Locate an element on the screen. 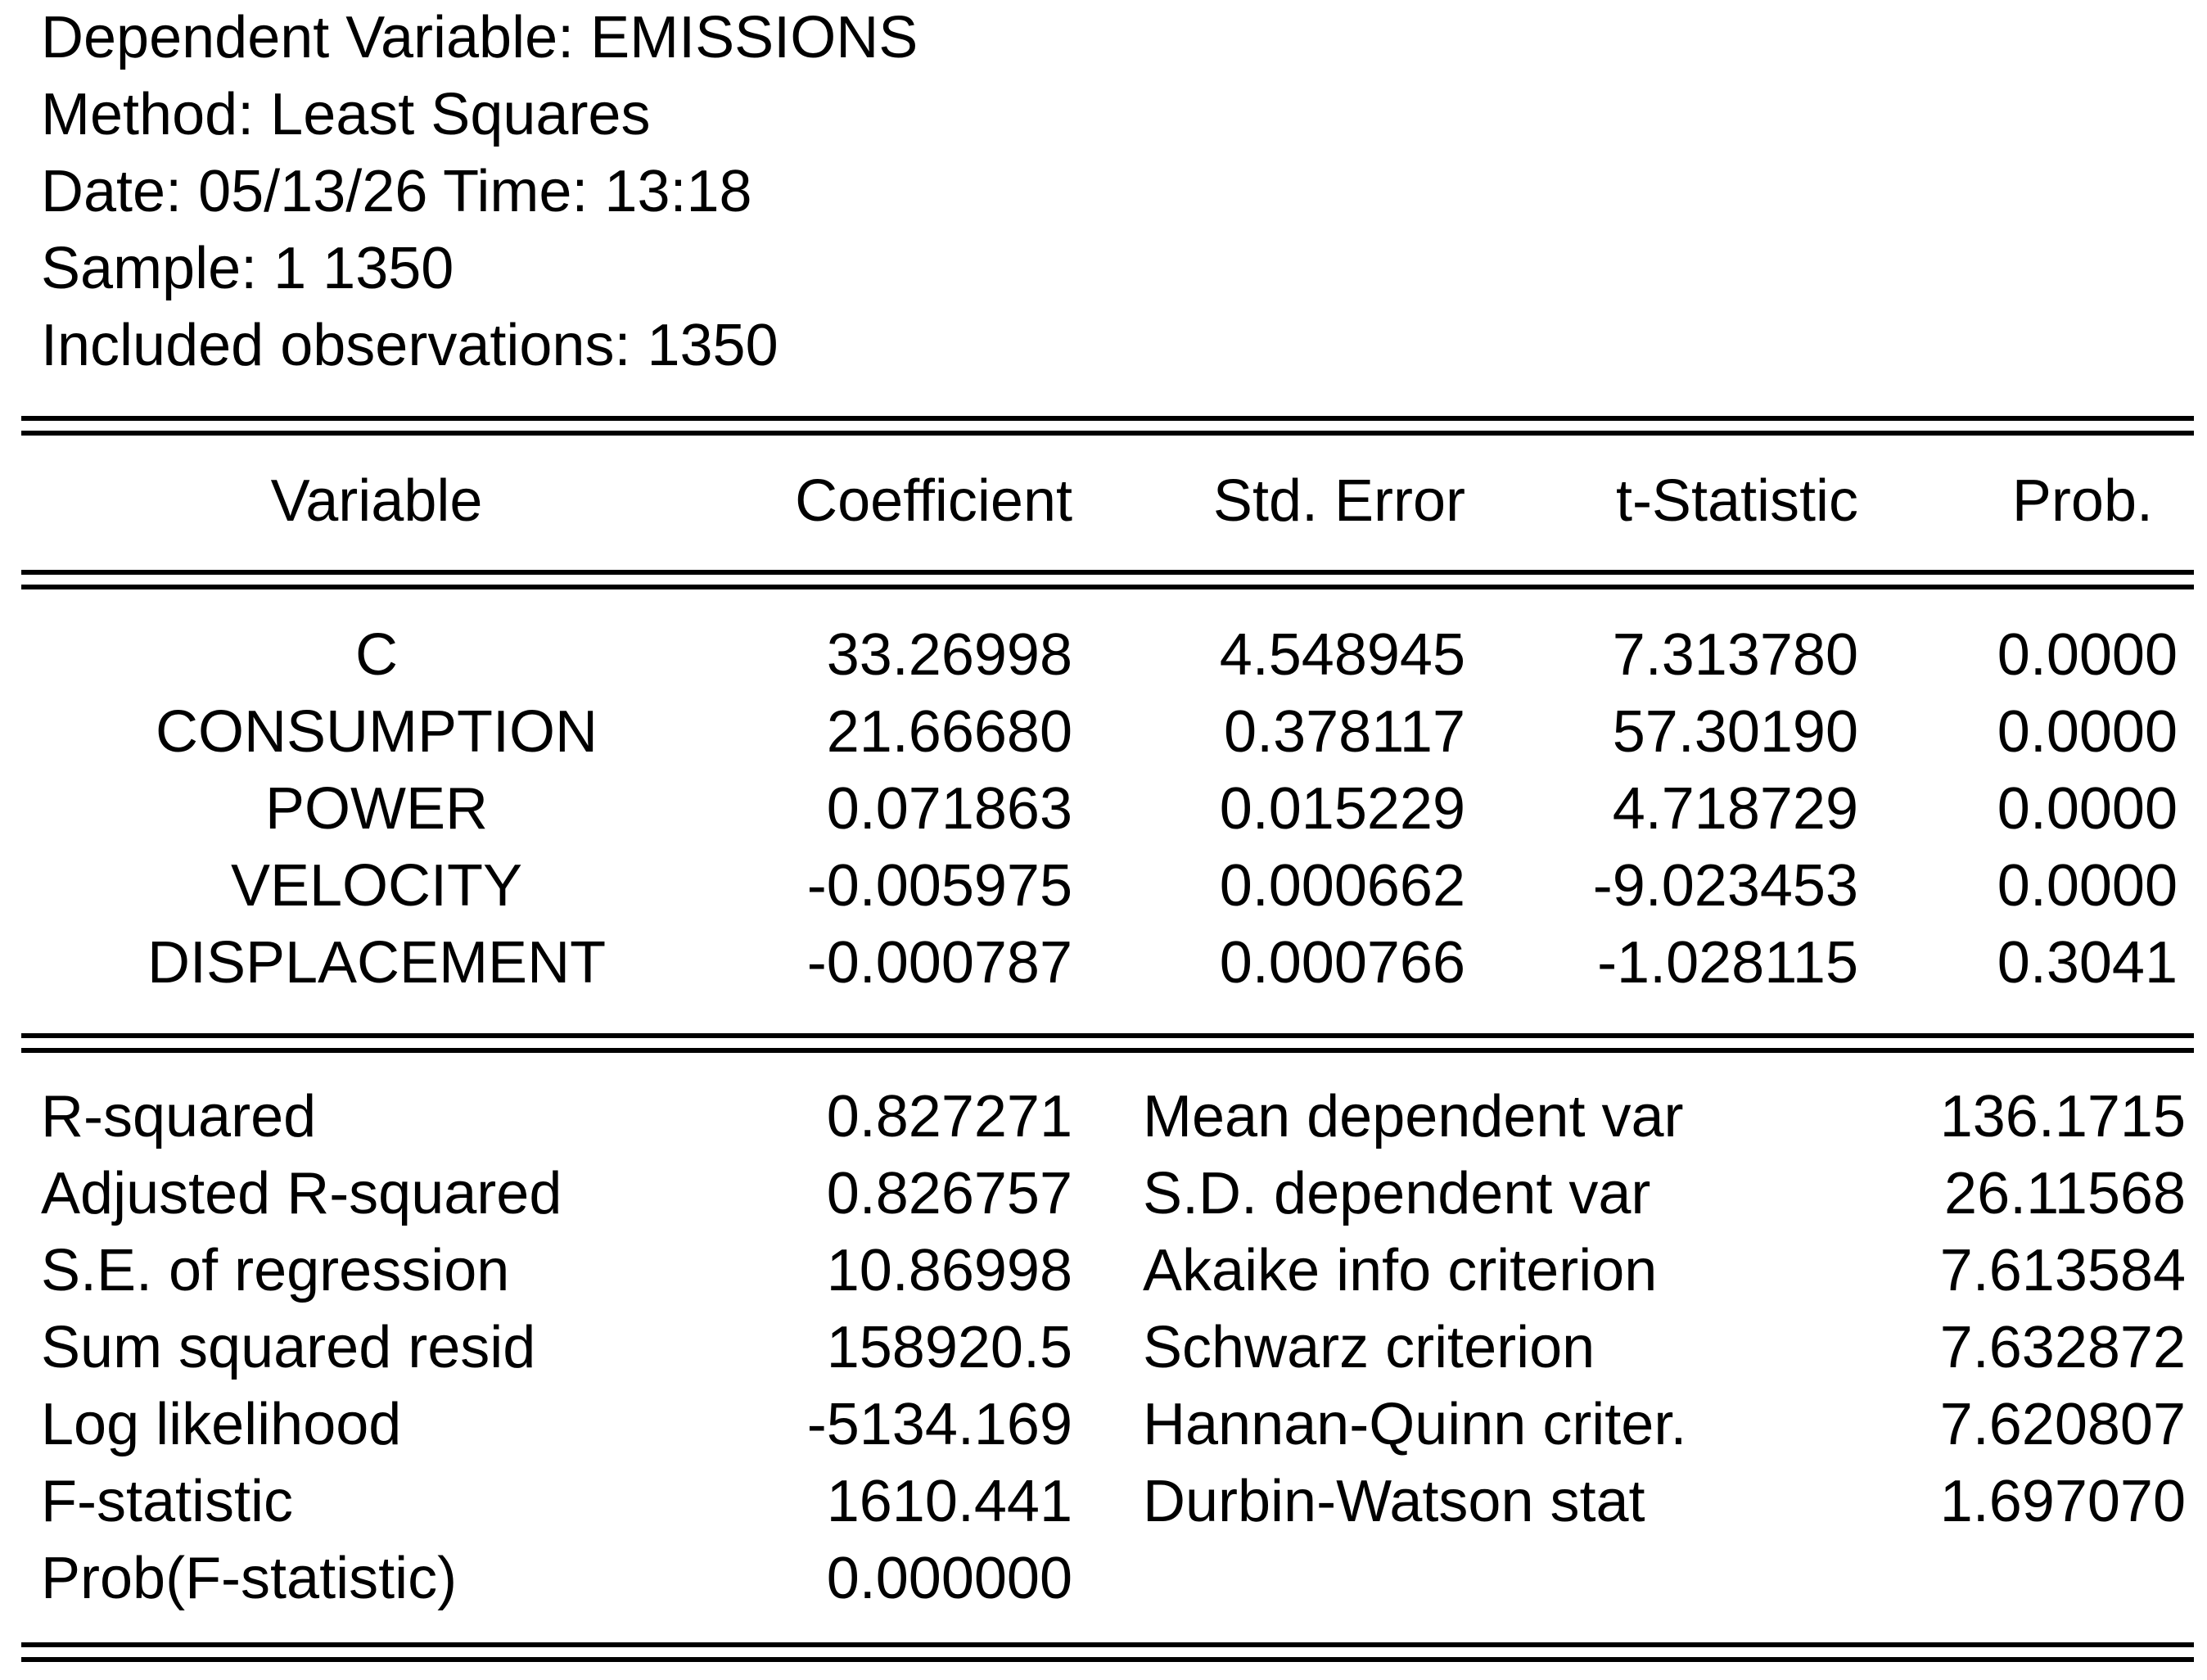 The image size is (2207, 1680). double-rule-header-b is located at coordinates (1107, 587).